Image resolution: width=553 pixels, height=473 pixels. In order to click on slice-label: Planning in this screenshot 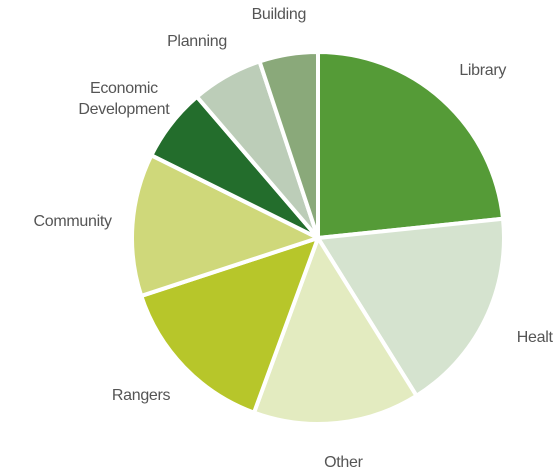, I will do `click(197, 41)`.